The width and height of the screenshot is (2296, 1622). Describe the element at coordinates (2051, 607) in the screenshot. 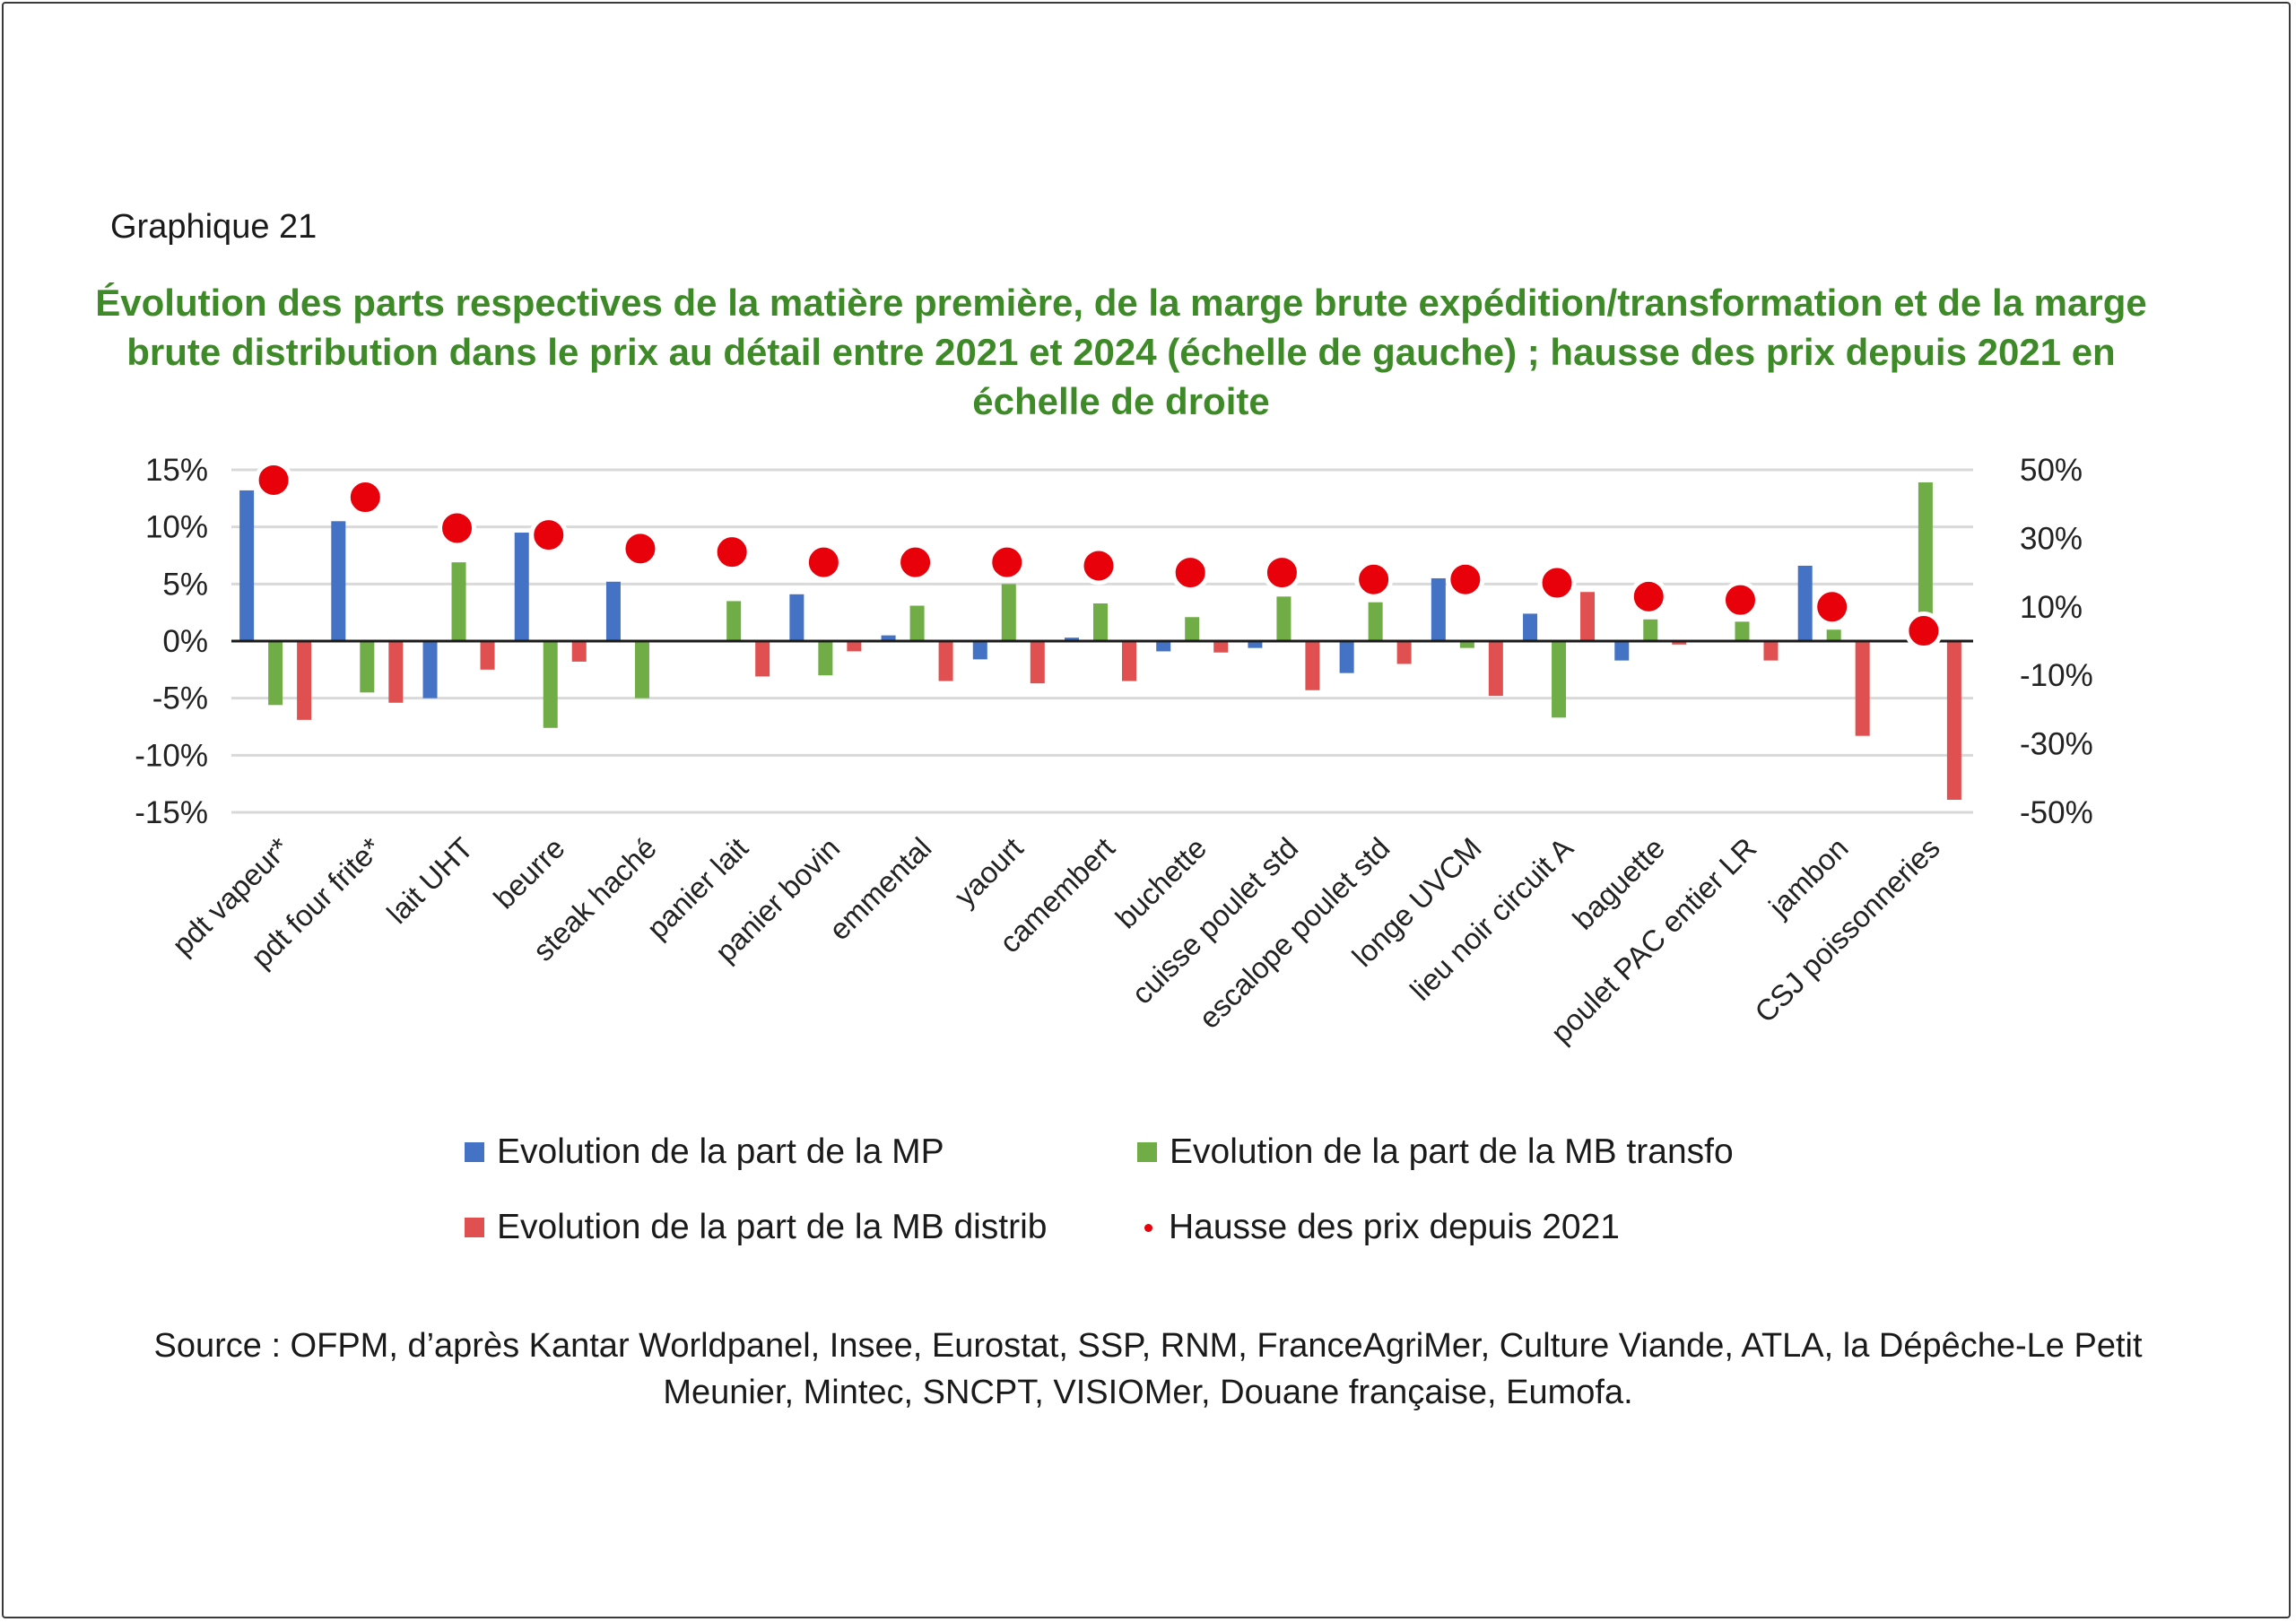

I see `y-right-tick: 10%` at that location.